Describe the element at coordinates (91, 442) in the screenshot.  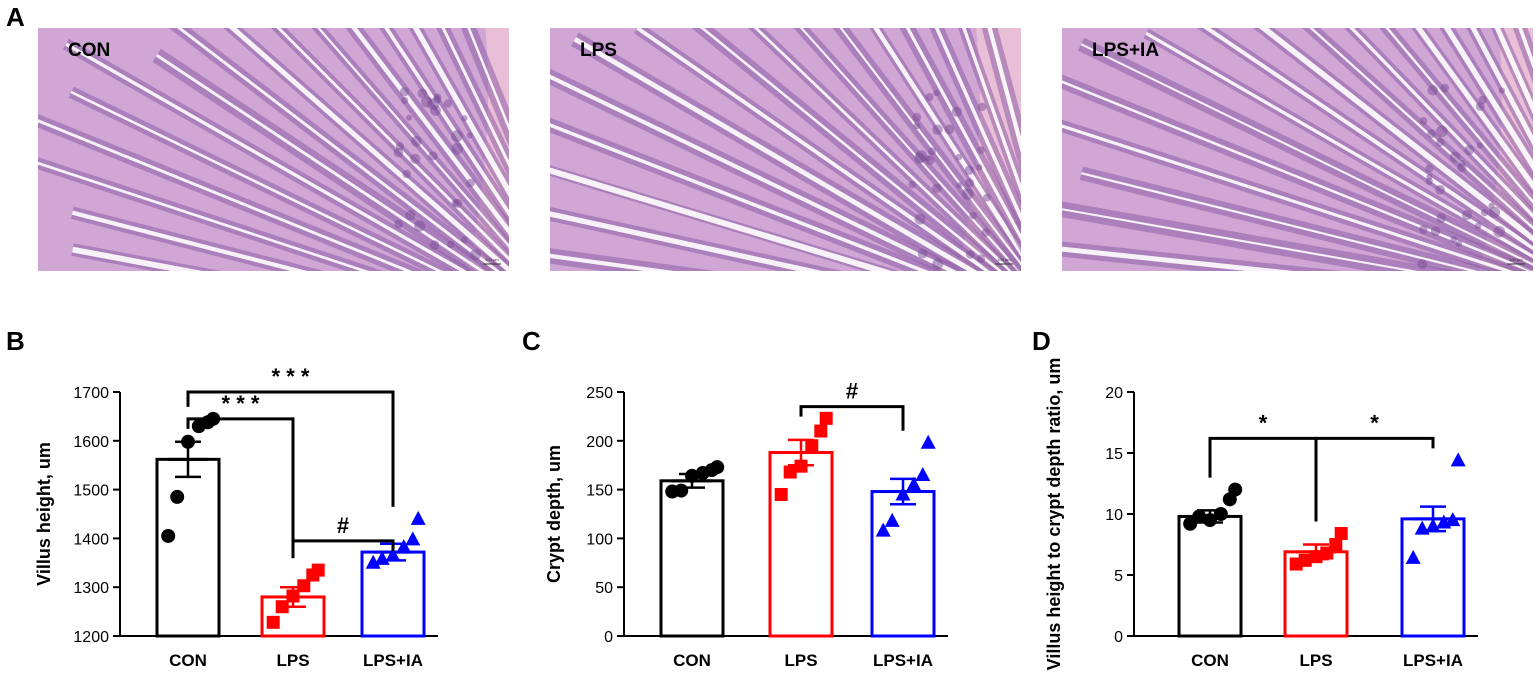
I see `y-tick-label: 1600` at that location.